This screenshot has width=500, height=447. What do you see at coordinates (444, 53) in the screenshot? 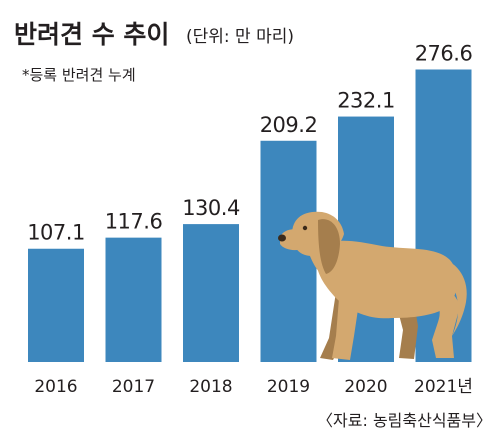
I see `value-label-2021년: 276.6` at bounding box center [444, 53].